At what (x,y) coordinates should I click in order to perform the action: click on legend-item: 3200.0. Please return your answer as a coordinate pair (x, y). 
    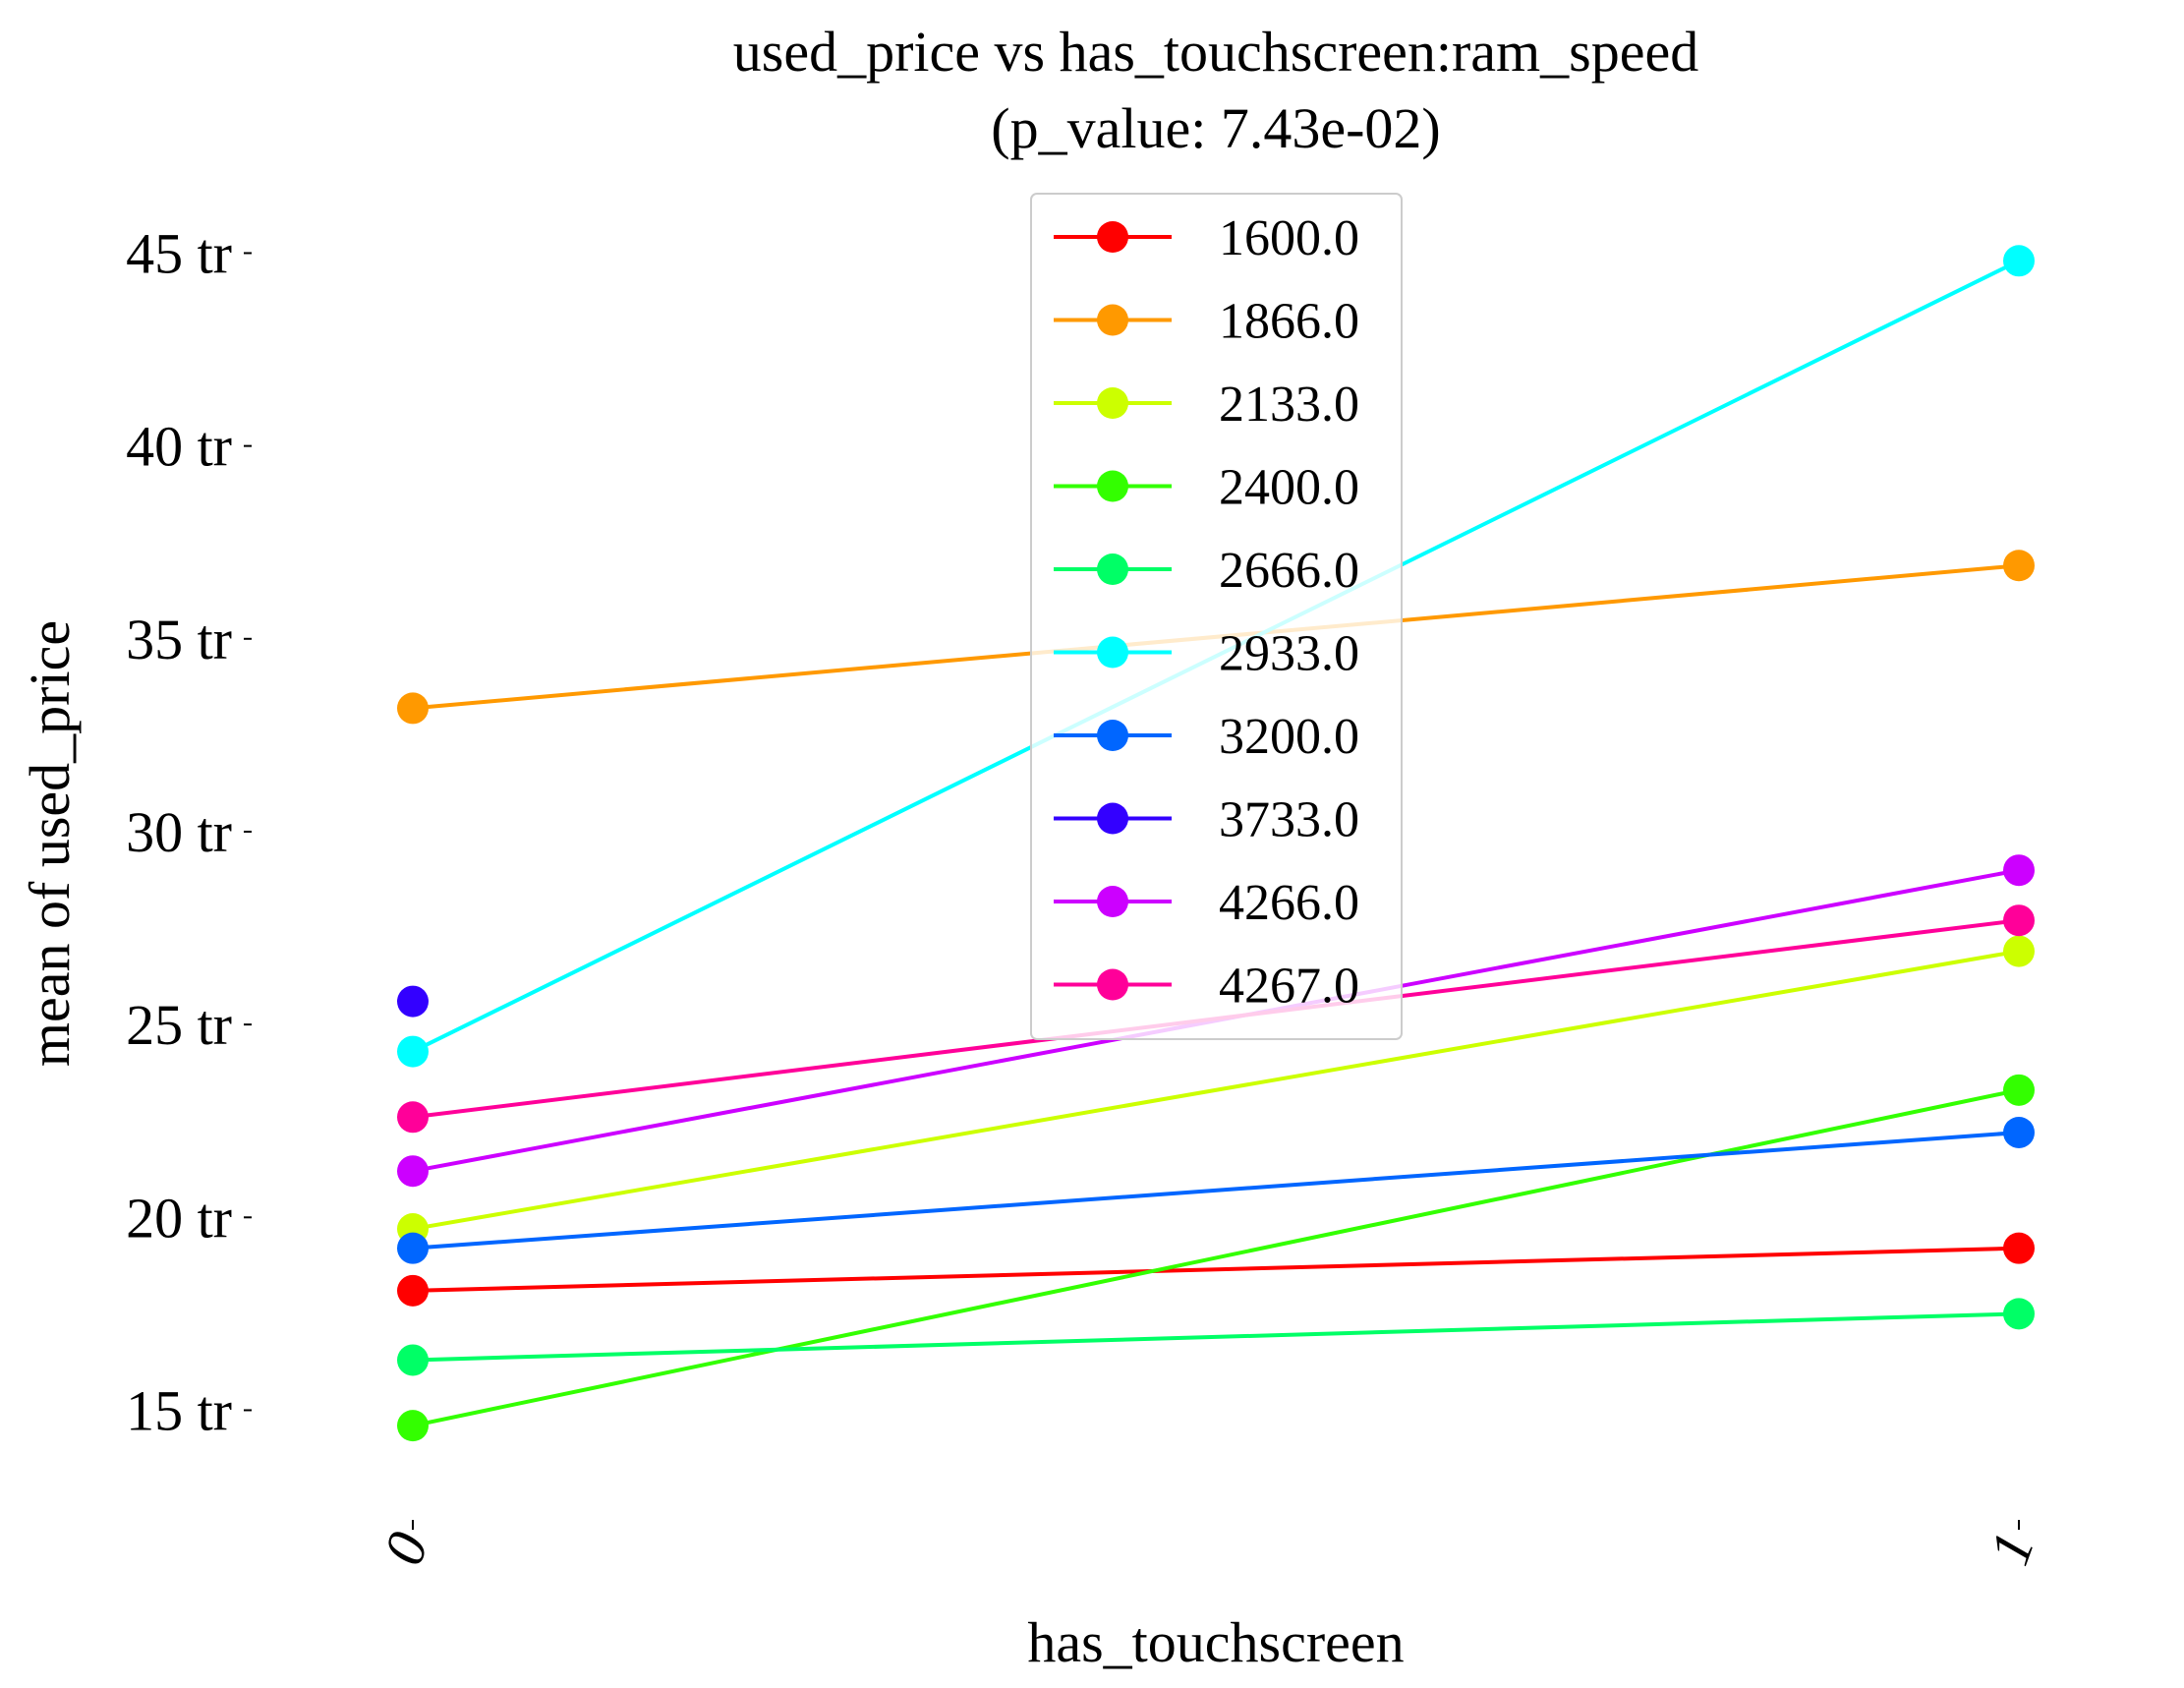
    Looking at the image, I should click on (1206, 737).